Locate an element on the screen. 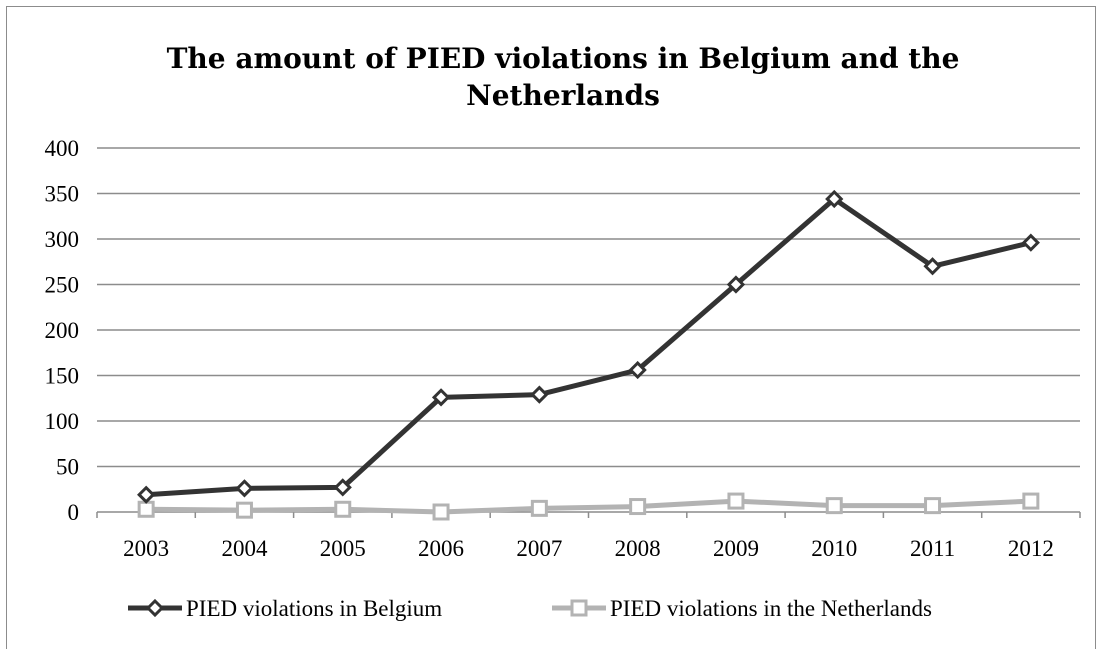 The height and width of the screenshot is (649, 1104). y-tick-label: 250 is located at coordinates (62, 285).